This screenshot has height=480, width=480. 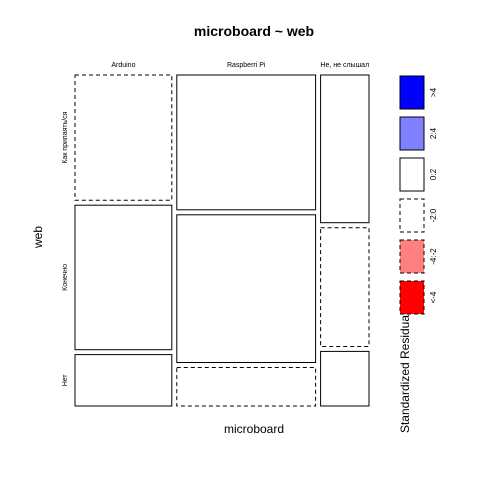 What do you see at coordinates (254, 429) in the screenshot?
I see `x-axis-title: microboard` at bounding box center [254, 429].